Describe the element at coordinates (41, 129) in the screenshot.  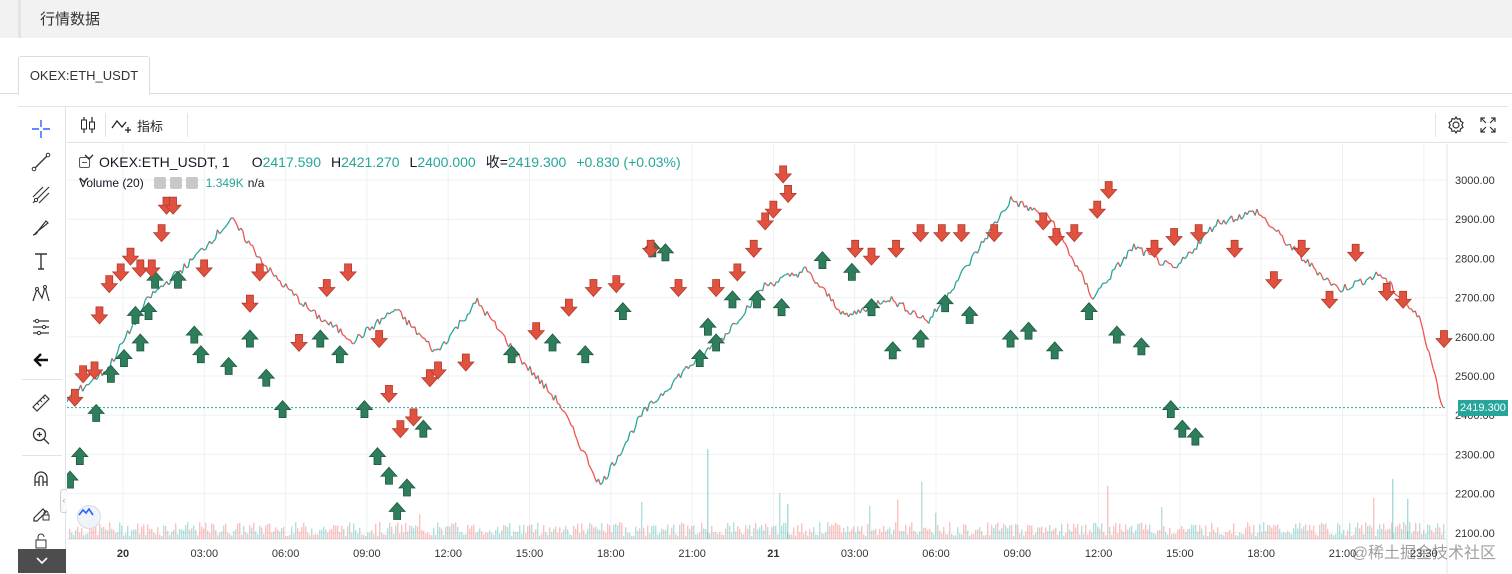
I see `crosshair-icon` at that location.